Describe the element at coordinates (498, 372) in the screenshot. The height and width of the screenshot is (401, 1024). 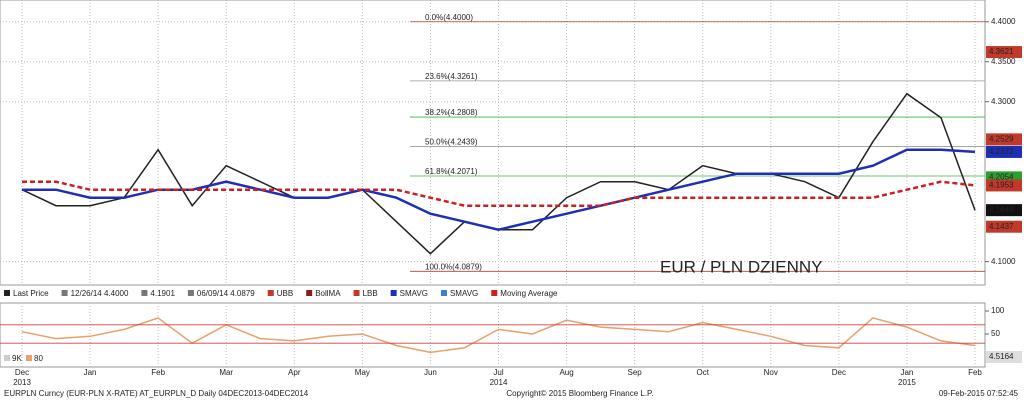
I see `x-tick-label: Jul` at that location.